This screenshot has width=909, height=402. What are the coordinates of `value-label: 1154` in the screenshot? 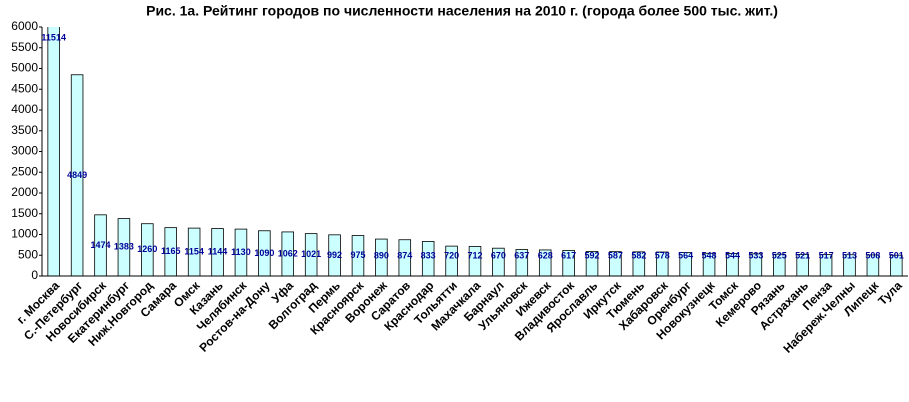 It's located at (194, 251).